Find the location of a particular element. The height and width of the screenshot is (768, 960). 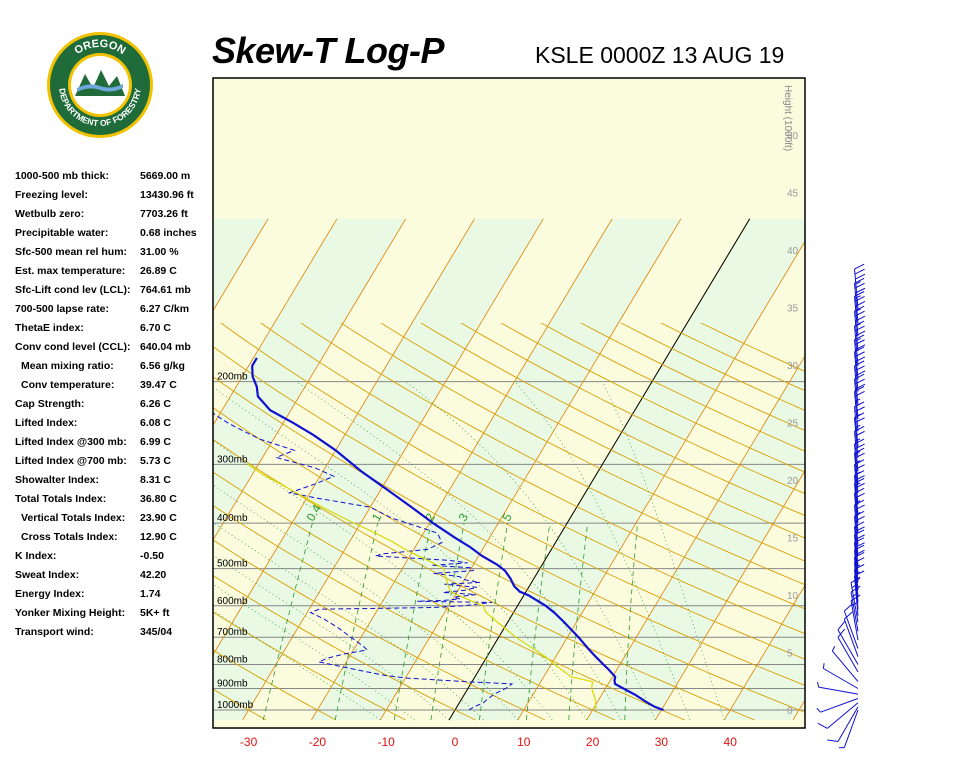

height-tick-label: 25 is located at coordinates (793, 424).